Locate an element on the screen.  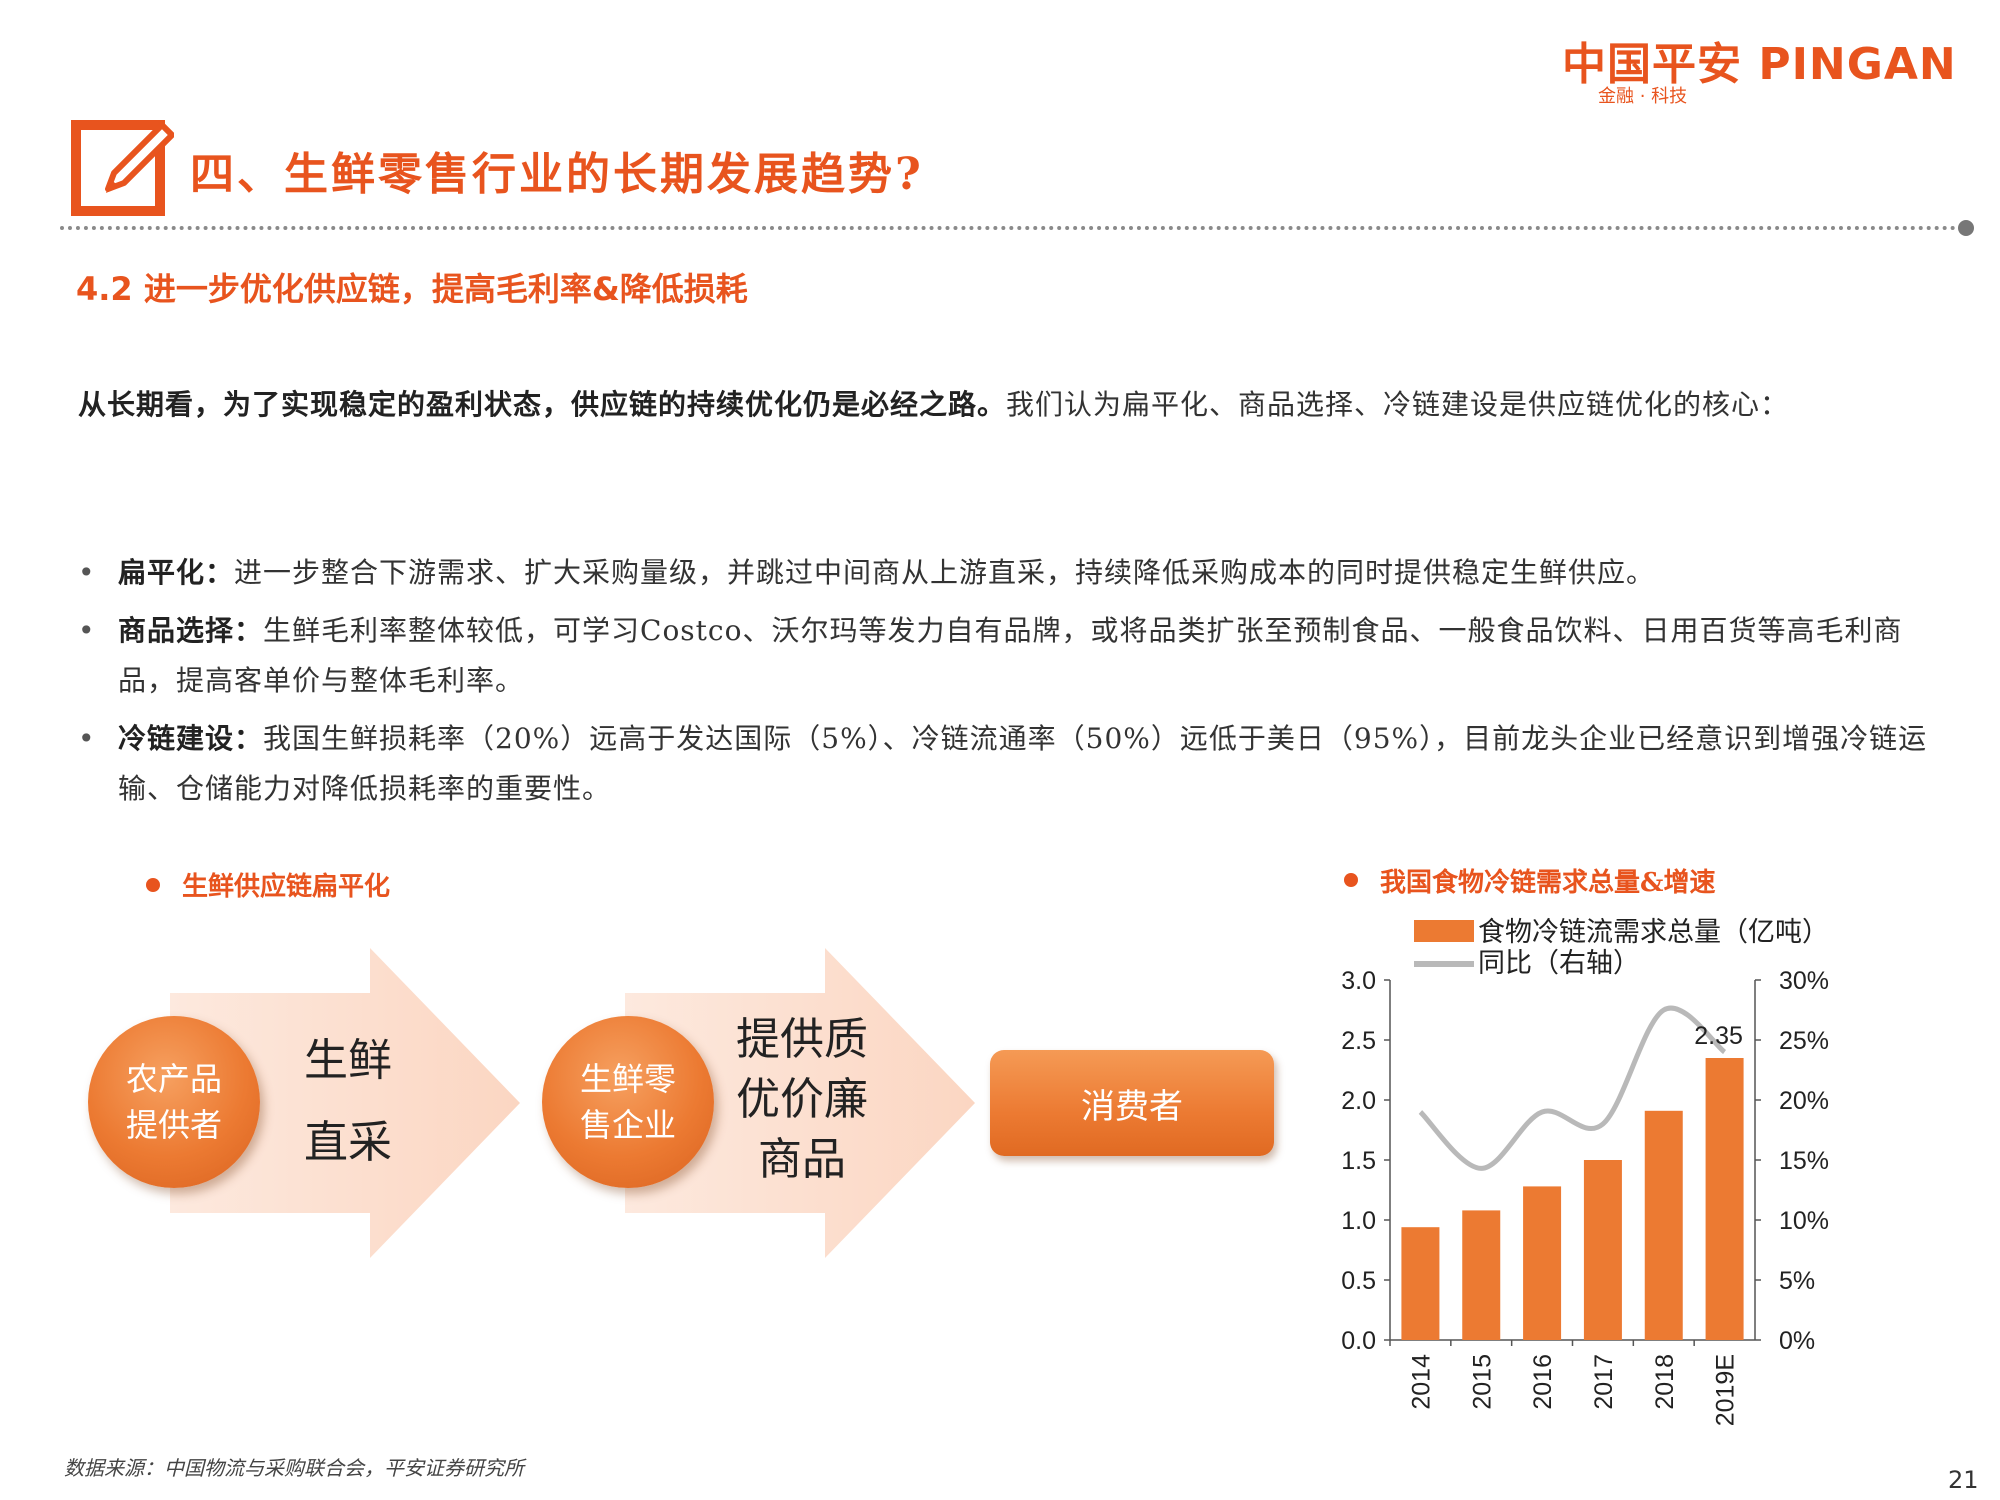
right-tick-label: 25% is located at coordinates (1804, 1041).